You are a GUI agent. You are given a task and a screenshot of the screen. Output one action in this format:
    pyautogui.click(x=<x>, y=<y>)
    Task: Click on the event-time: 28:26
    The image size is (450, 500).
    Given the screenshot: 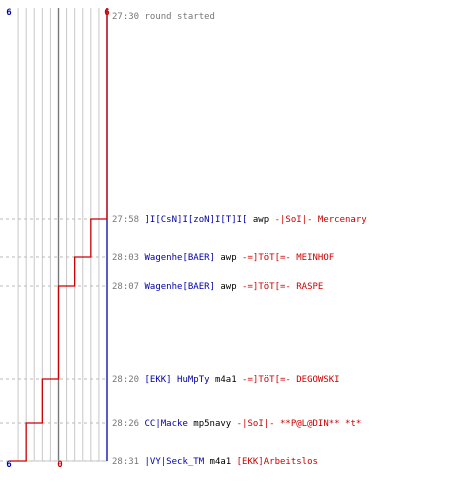 What is the action you would take?
    pyautogui.click(x=125, y=424)
    